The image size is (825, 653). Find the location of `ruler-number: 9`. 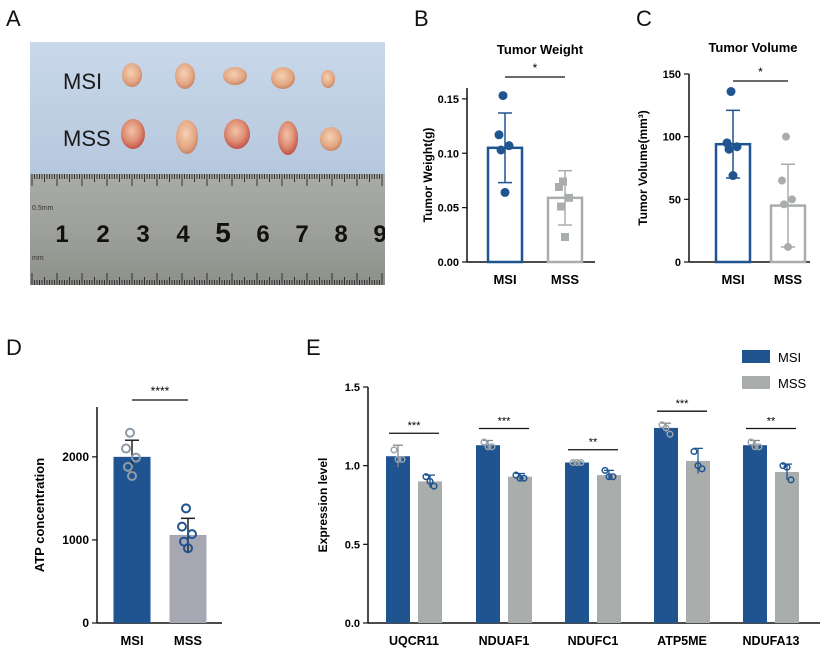

ruler-number: 9 is located at coordinates (379, 234).